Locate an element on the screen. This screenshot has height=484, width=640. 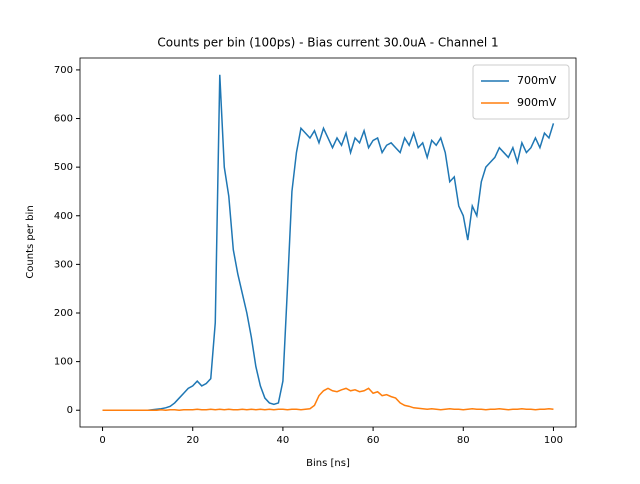
y-tick-label: 600 is located at coordinates (63, 119).